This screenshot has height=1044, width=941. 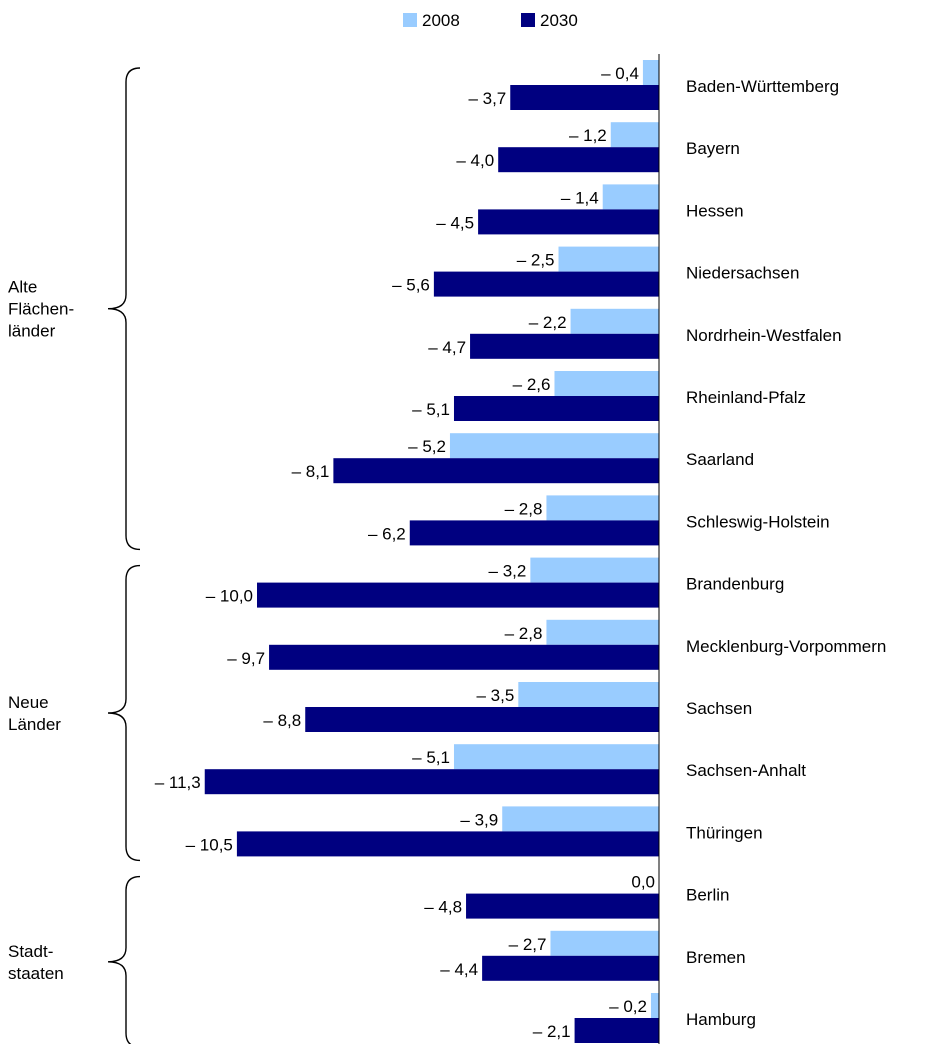 What do you see at coordinates (209, 844) in the screenshot?
I see `value-label-2030: – 10,5` at bounding box center [209, 844].